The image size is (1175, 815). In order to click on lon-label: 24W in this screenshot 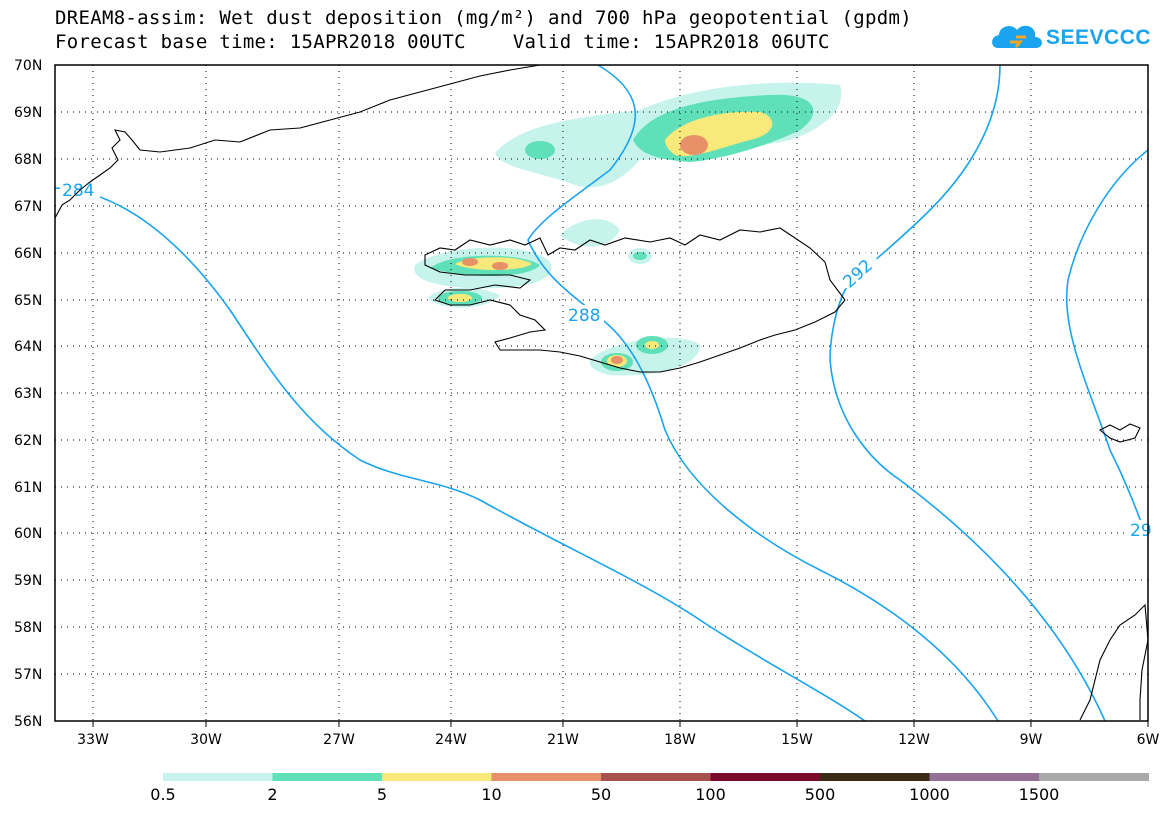, I will do `click(451, 740)`.